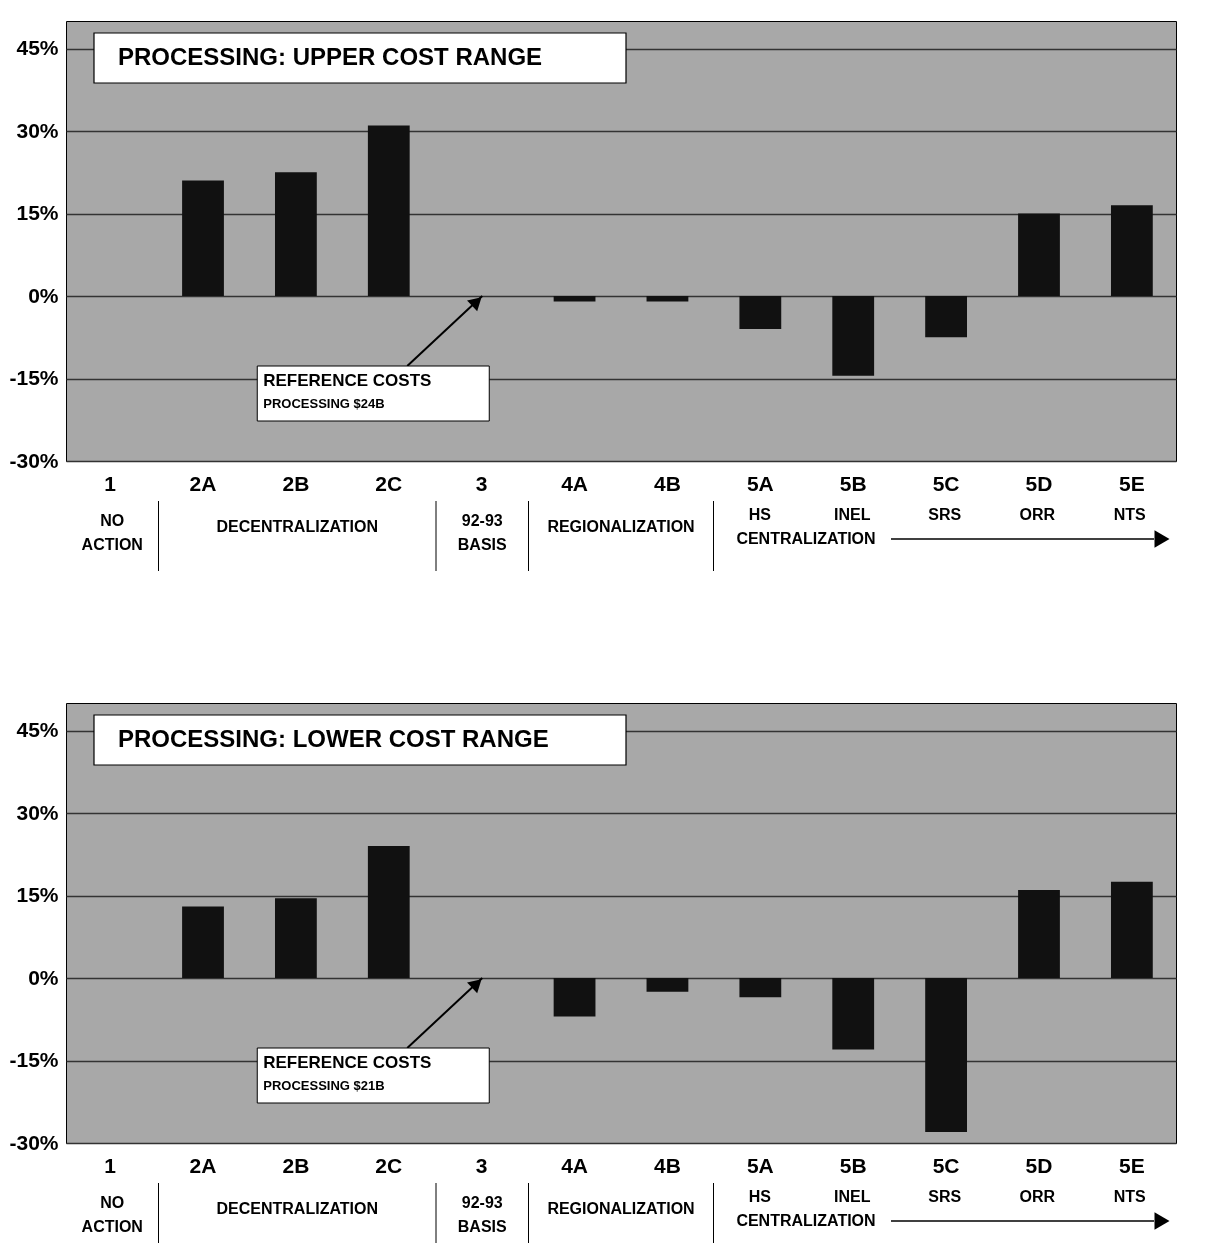 The height and width of the screenshot is (1243, 1216). What do you see at coordinates (330, 56) in the screenshot?
I see `text: PROCESSING: UPPER COST RANGE` at bounding box center [330, 56].